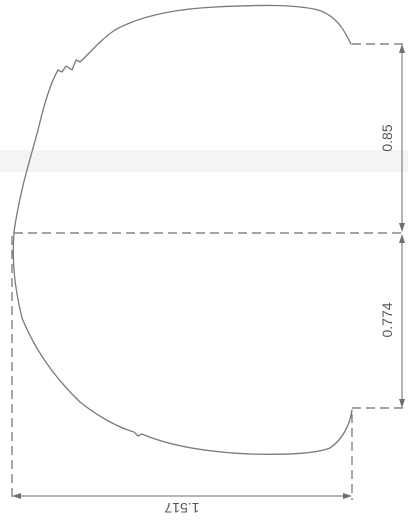  I want to click on scan-band, so click(204, 161).